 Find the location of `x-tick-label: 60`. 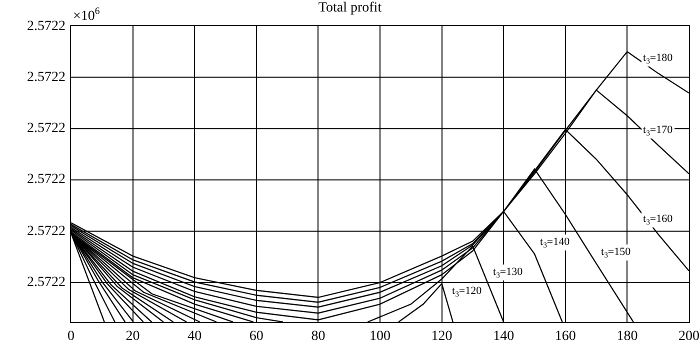

x-tick-label: 60 is located at coordinates (256, 336).